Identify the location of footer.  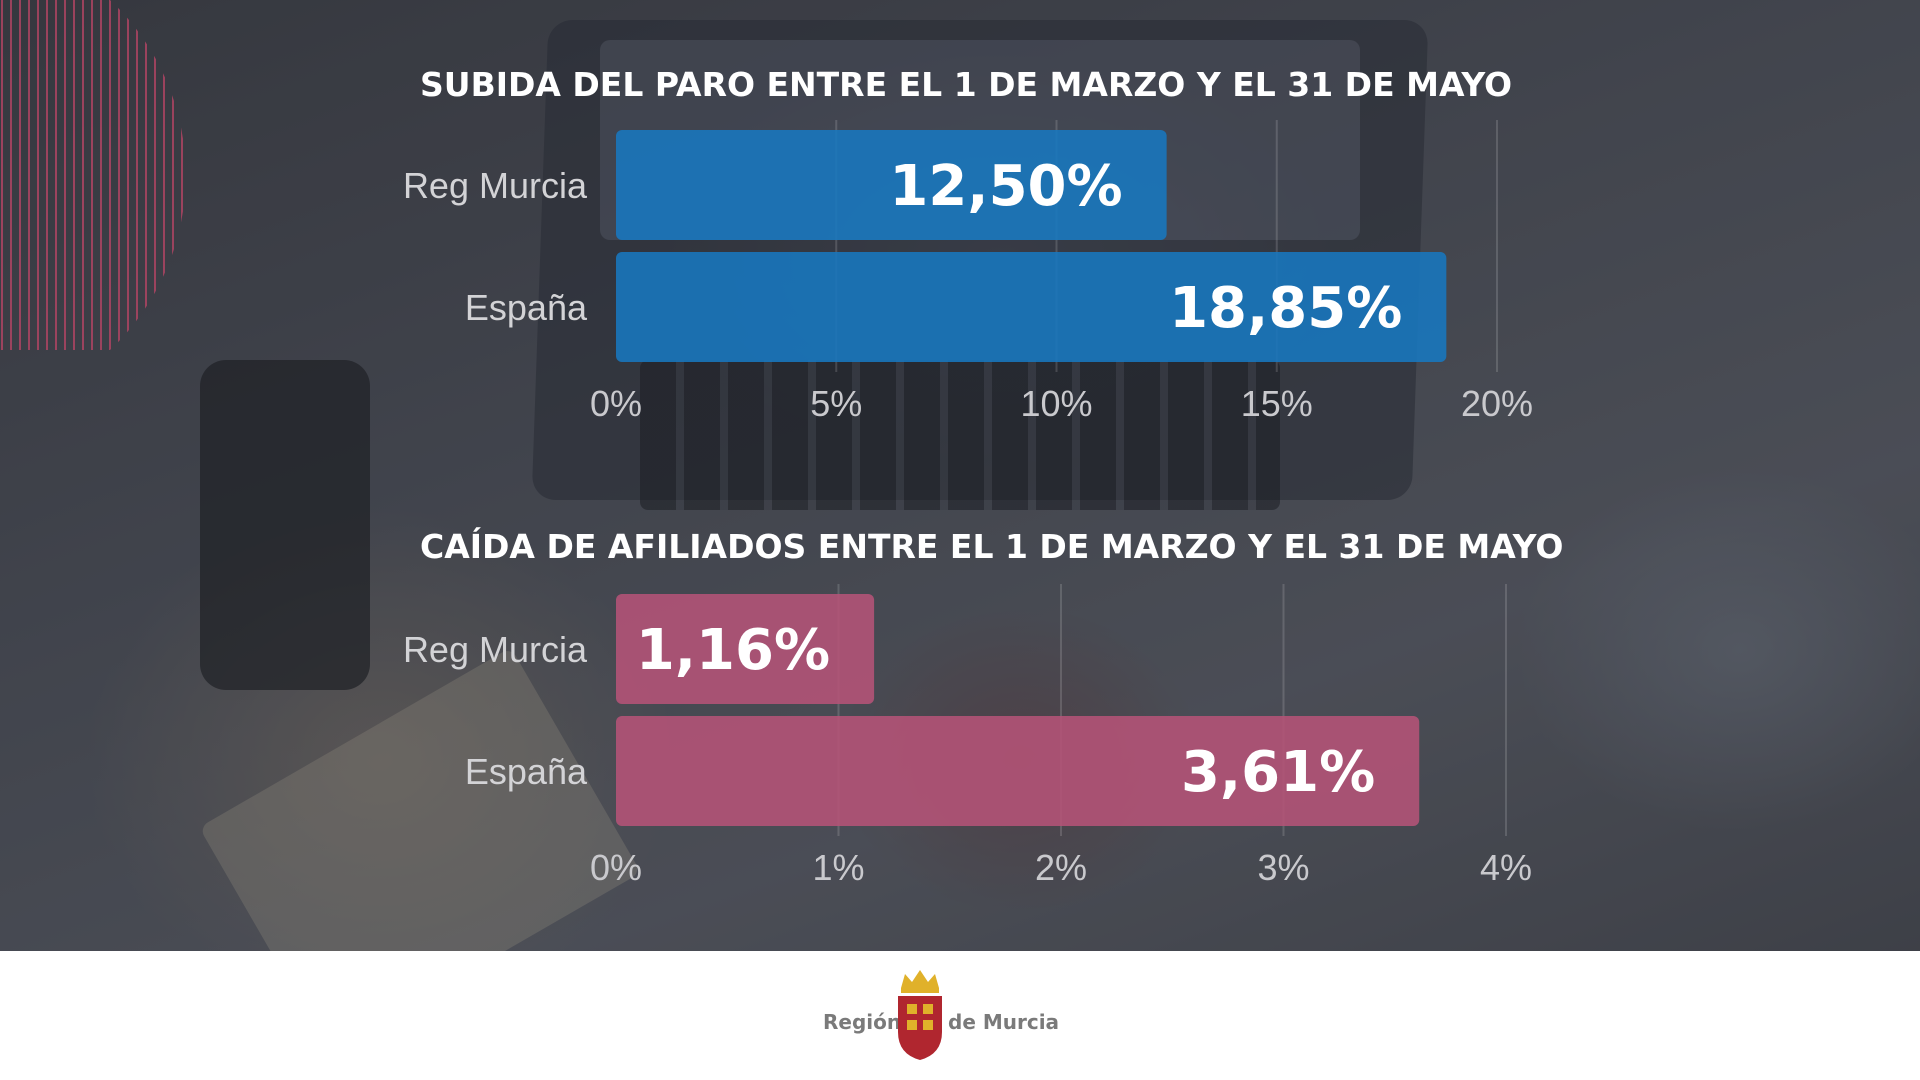
(960, 1015).